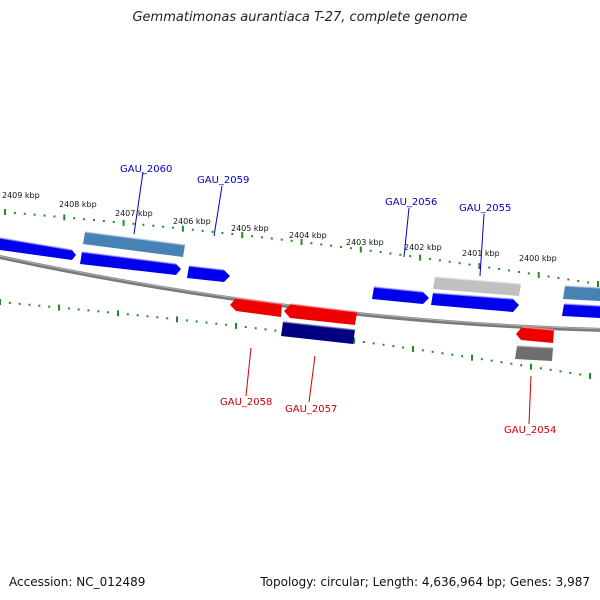 This screenshot has height=600, width=600. I want to click on gene-label-gau_2059: GAU_2059, so click(223, 180).